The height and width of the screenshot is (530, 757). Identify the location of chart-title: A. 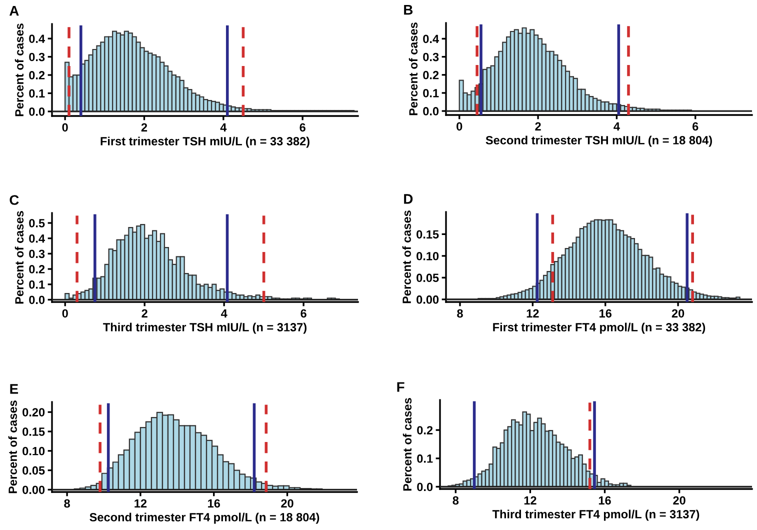
(14, 11).